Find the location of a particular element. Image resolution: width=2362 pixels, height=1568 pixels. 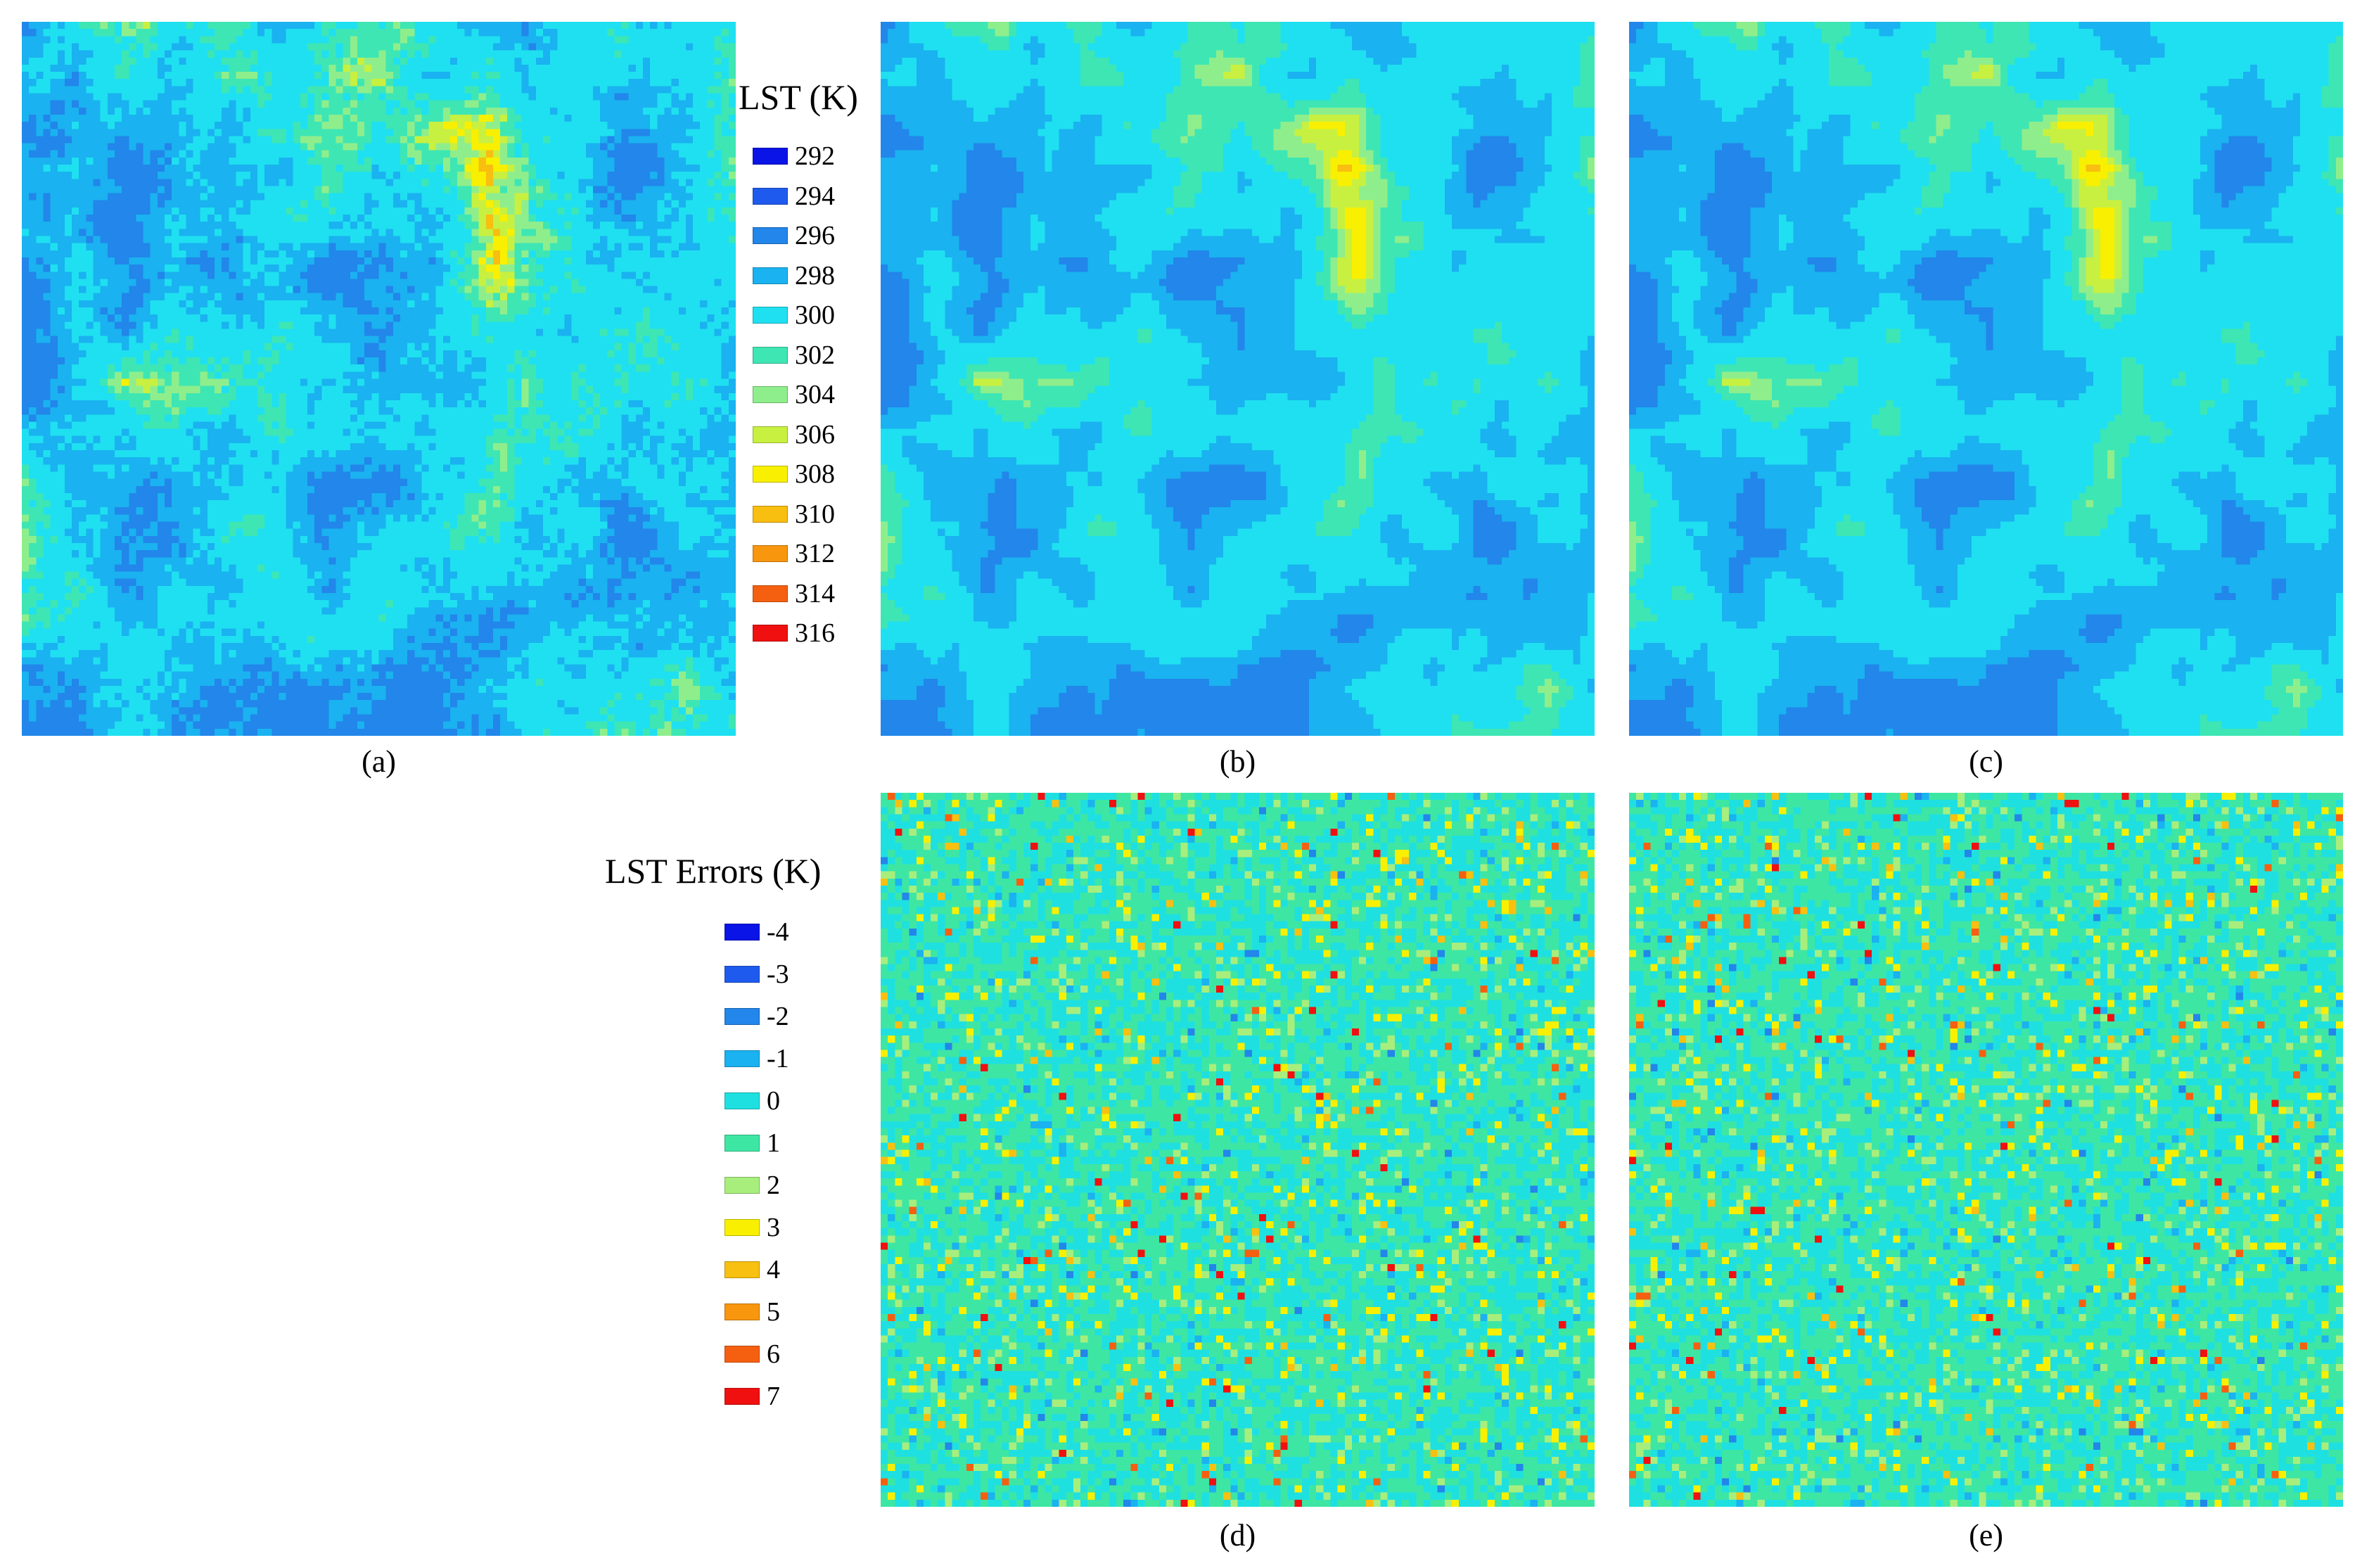

lst-legend-title: LST (K) is located at coordinates (798, 97).